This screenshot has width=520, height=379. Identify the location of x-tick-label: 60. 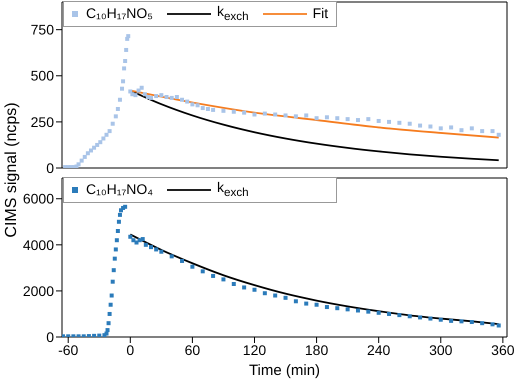
(192, 350).